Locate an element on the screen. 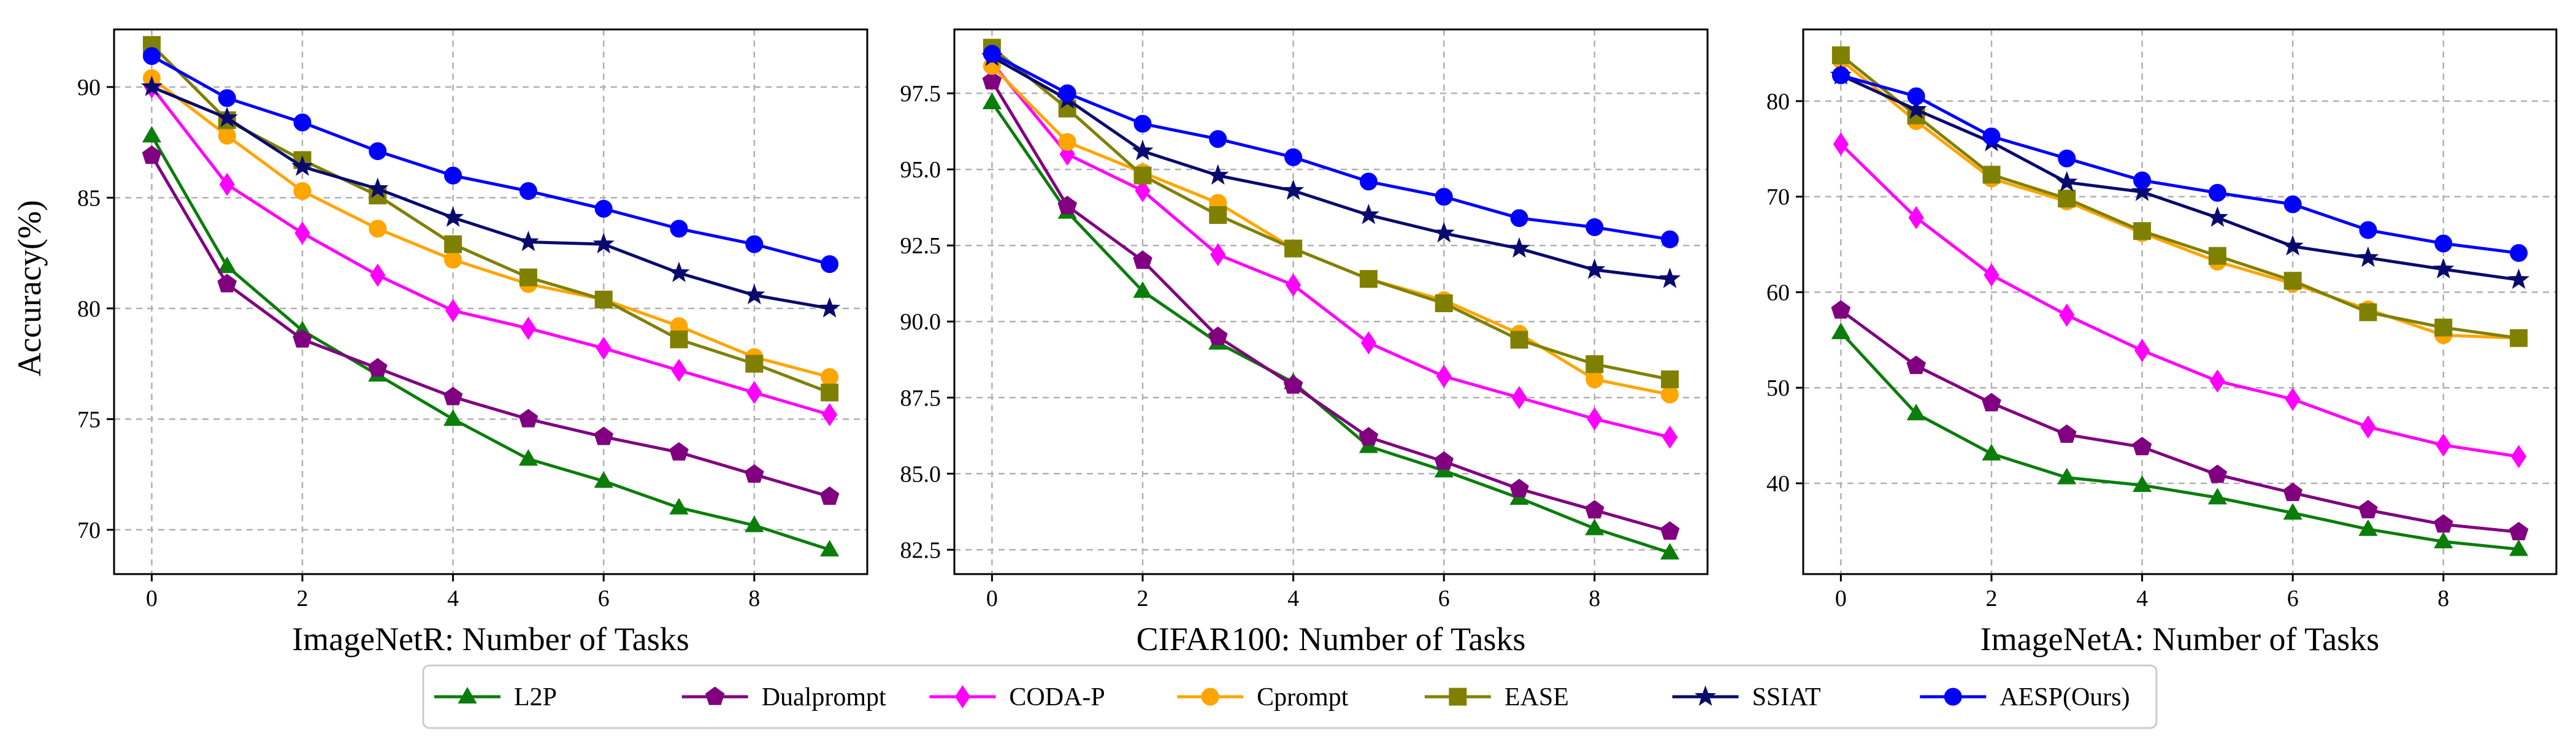 The width and height of the screenshot is (2576, 736). x-tick-label: 8 is located at coordinates (754, 598).